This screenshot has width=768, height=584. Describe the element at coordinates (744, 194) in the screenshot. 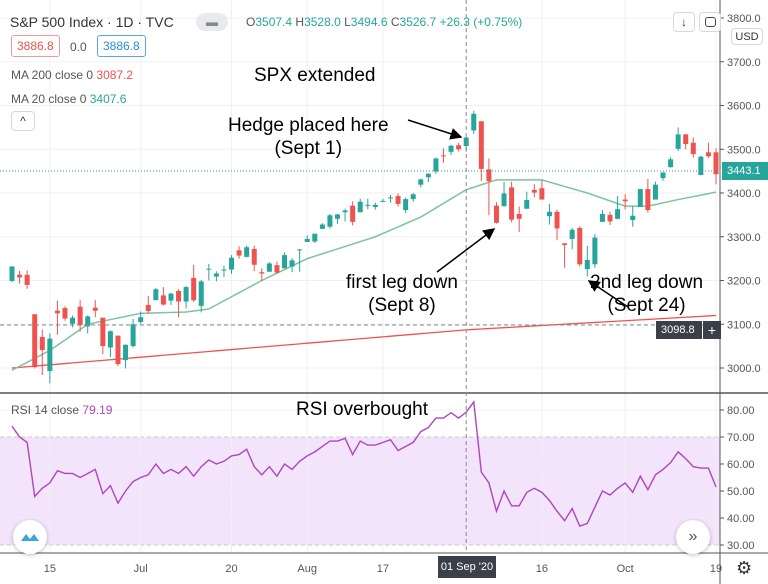

I see `price-tick-label: 3400.0` at that location.